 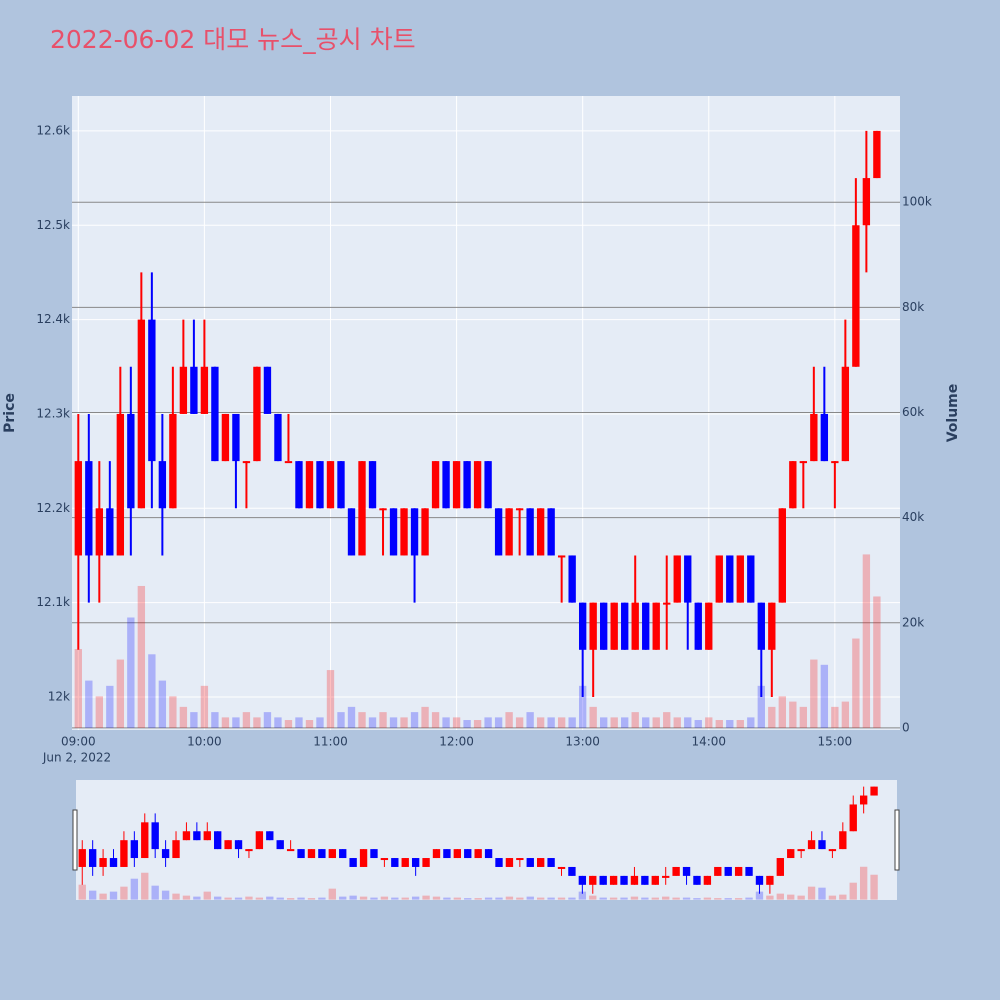 What do you see at coordinates (75, 840) in the screenshot?
I see `range-handle-left` at bounding box center [75, 840].